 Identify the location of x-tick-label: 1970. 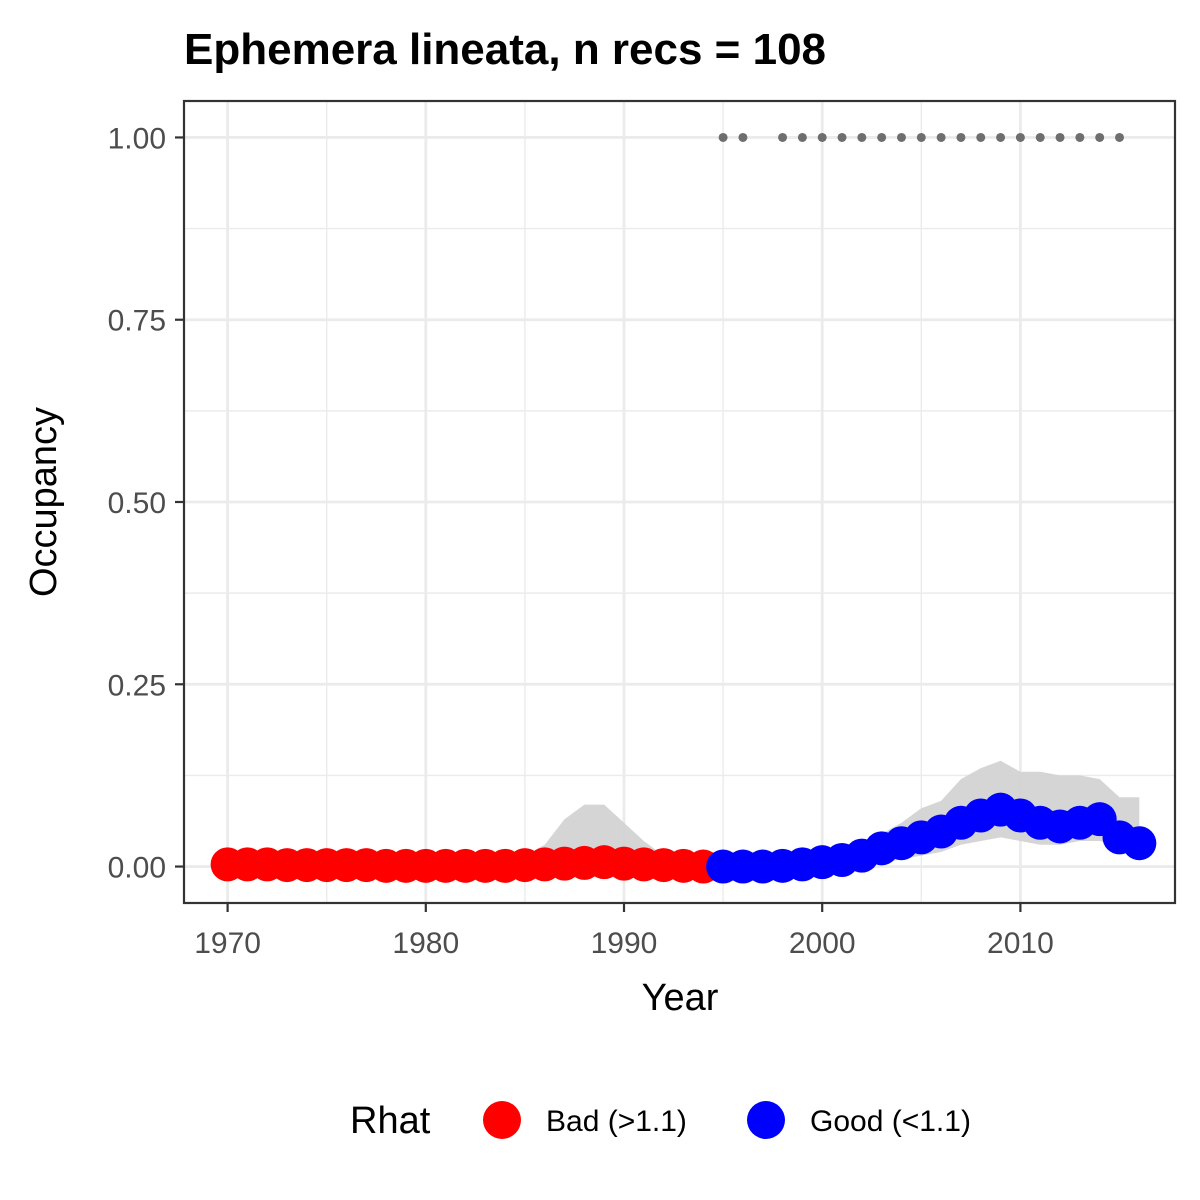
(227, 943).